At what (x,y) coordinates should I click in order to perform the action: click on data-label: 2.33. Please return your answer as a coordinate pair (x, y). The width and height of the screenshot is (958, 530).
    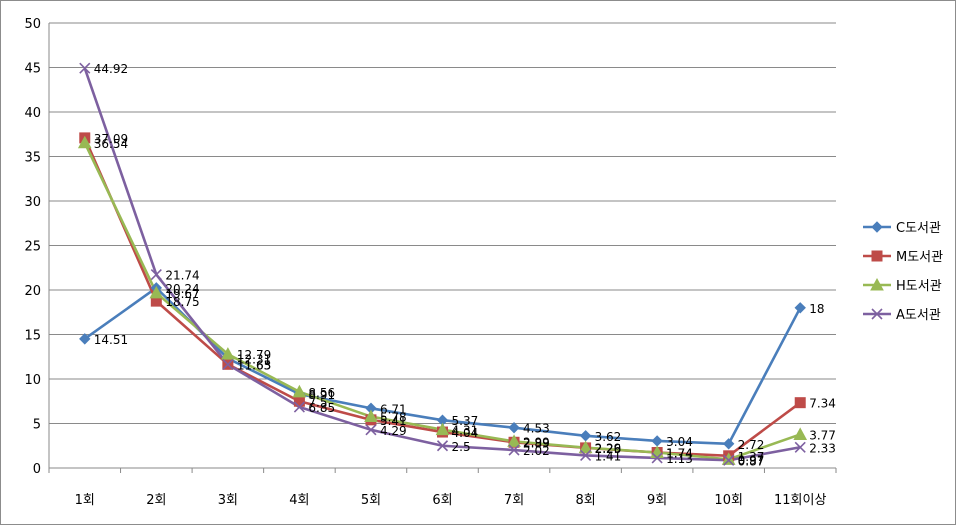
    Looking at the image, I should click on (822, 448).